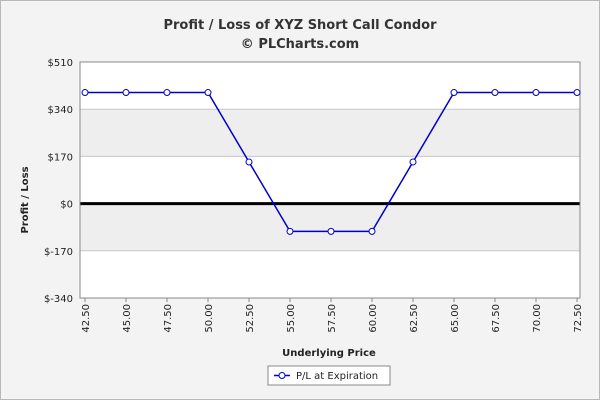  What do you see at coordinates (578, 318) in the screenshot?
I see `x-tick-label: 72.50` at bounding box center [578, 318].